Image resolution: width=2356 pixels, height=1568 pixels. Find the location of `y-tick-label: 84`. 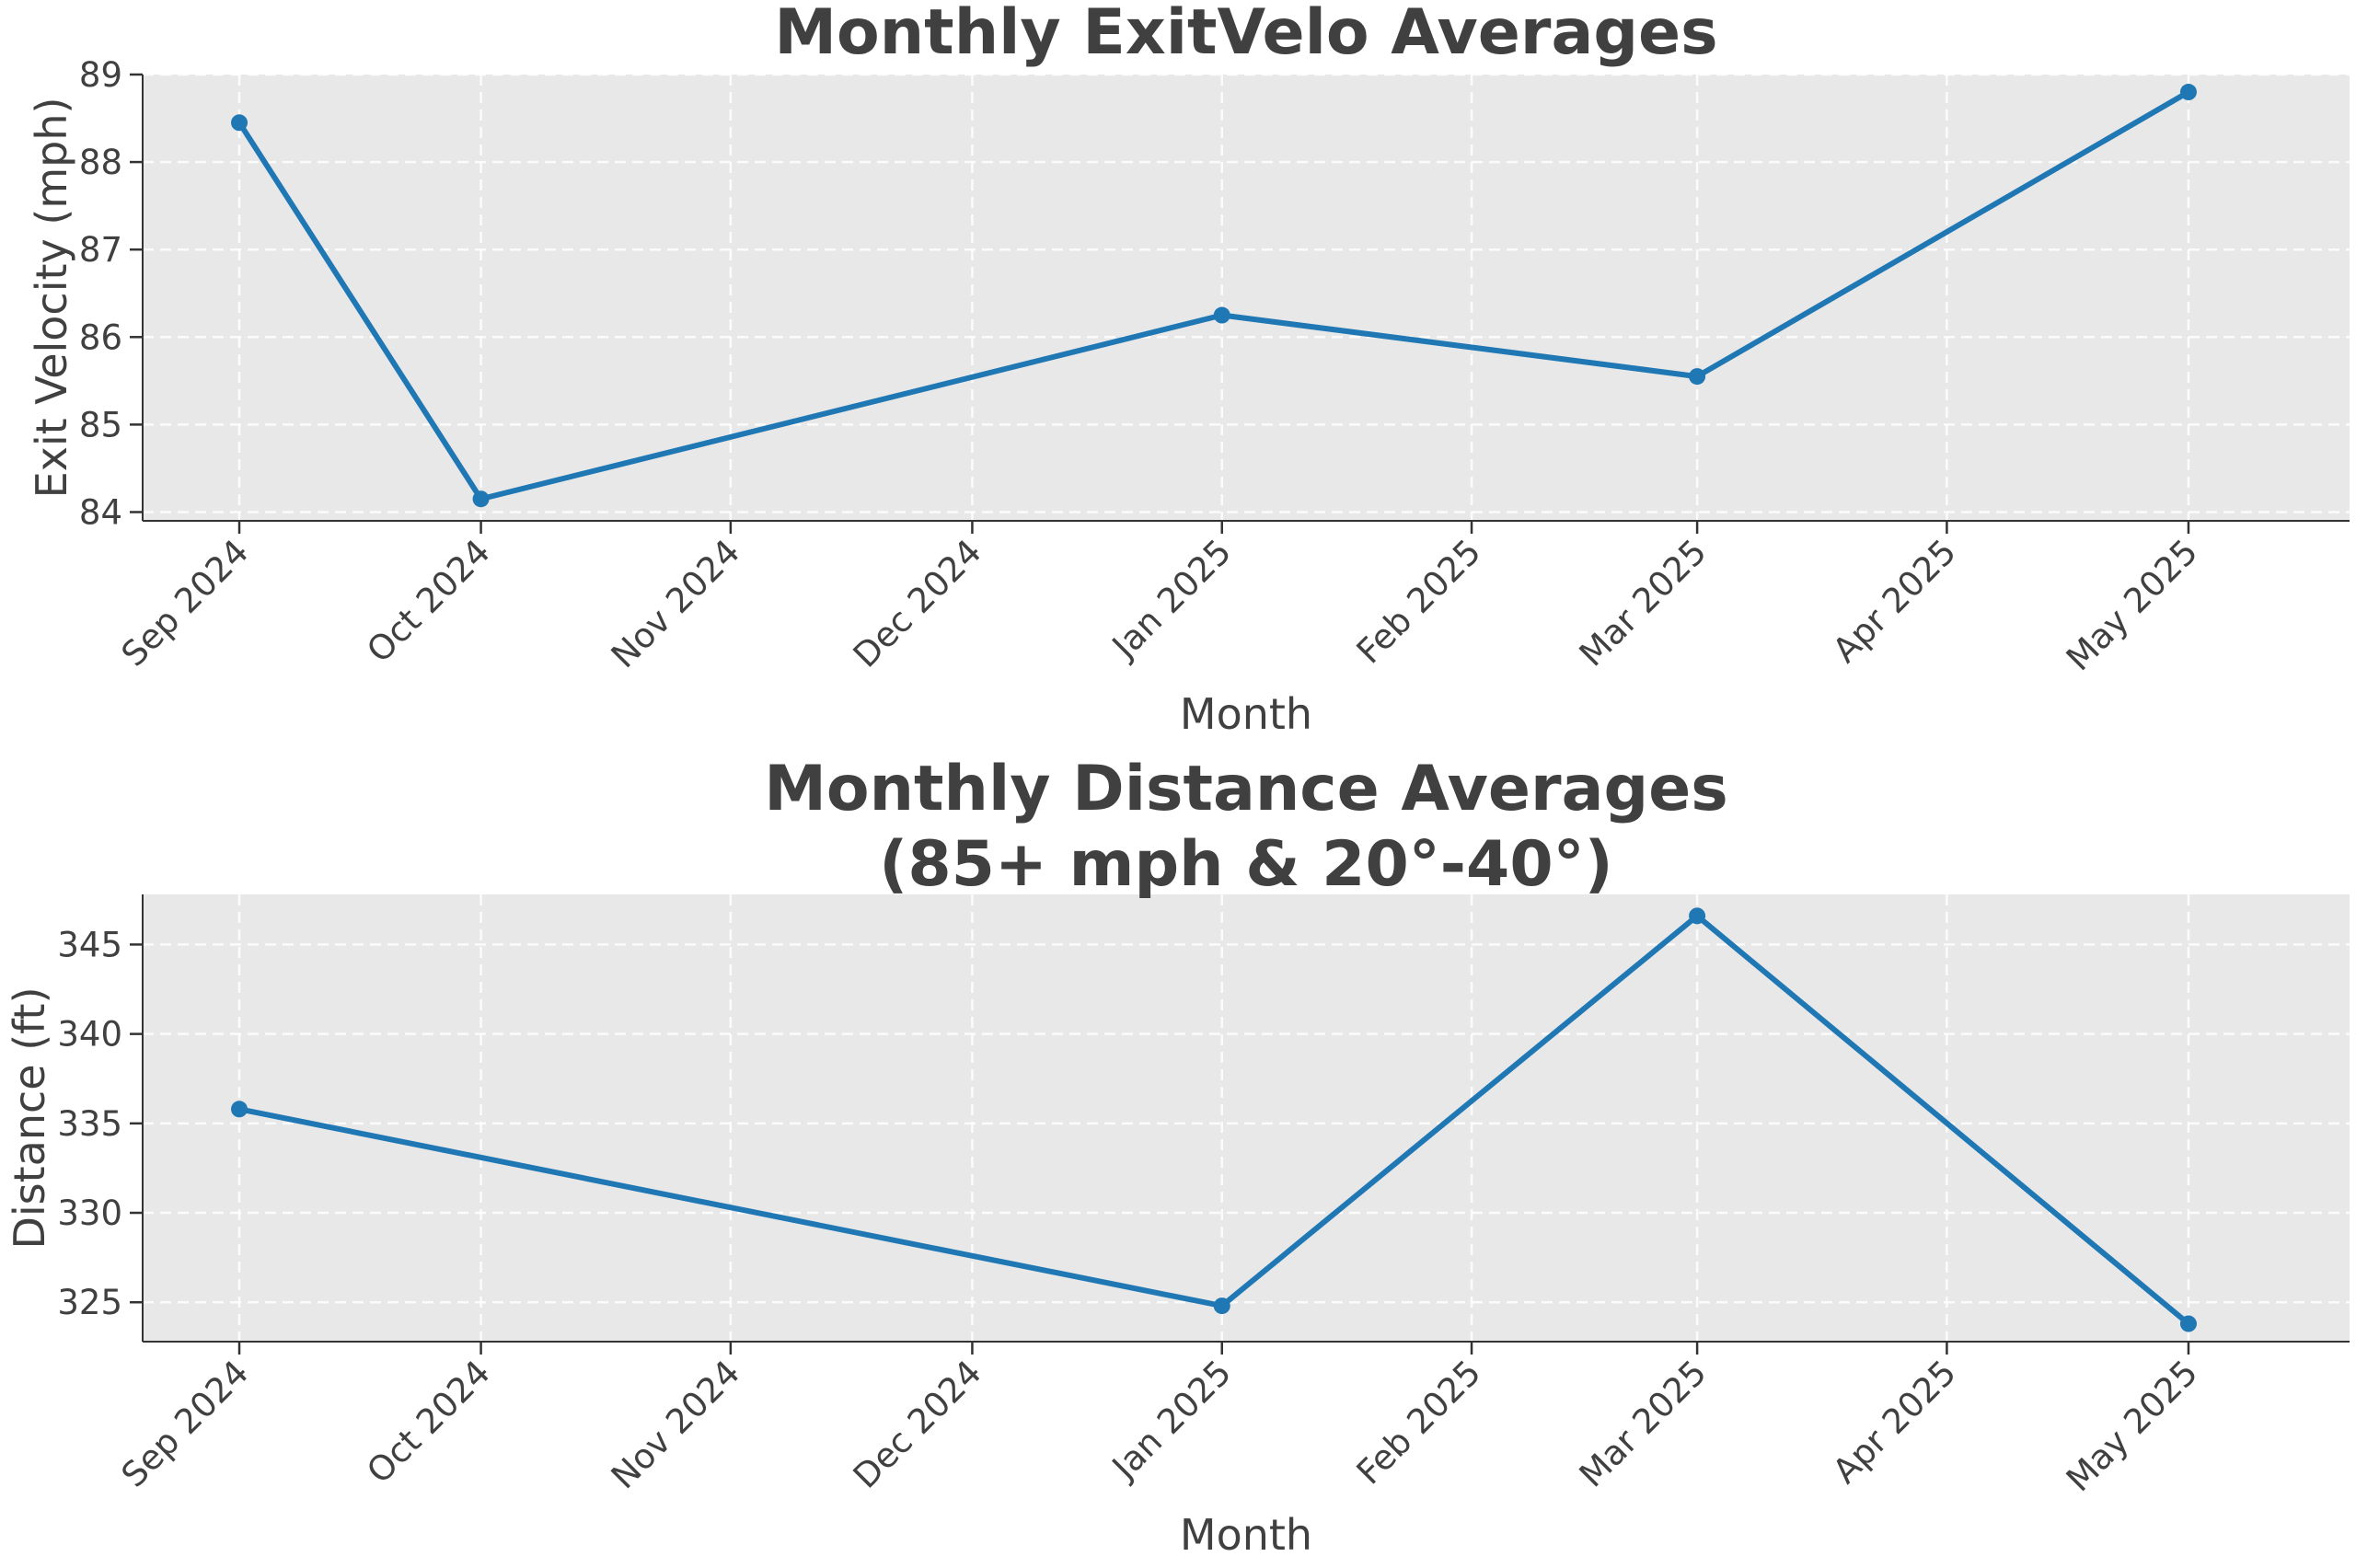

y-tick-label: 84 is located at coordinates (100, 512).